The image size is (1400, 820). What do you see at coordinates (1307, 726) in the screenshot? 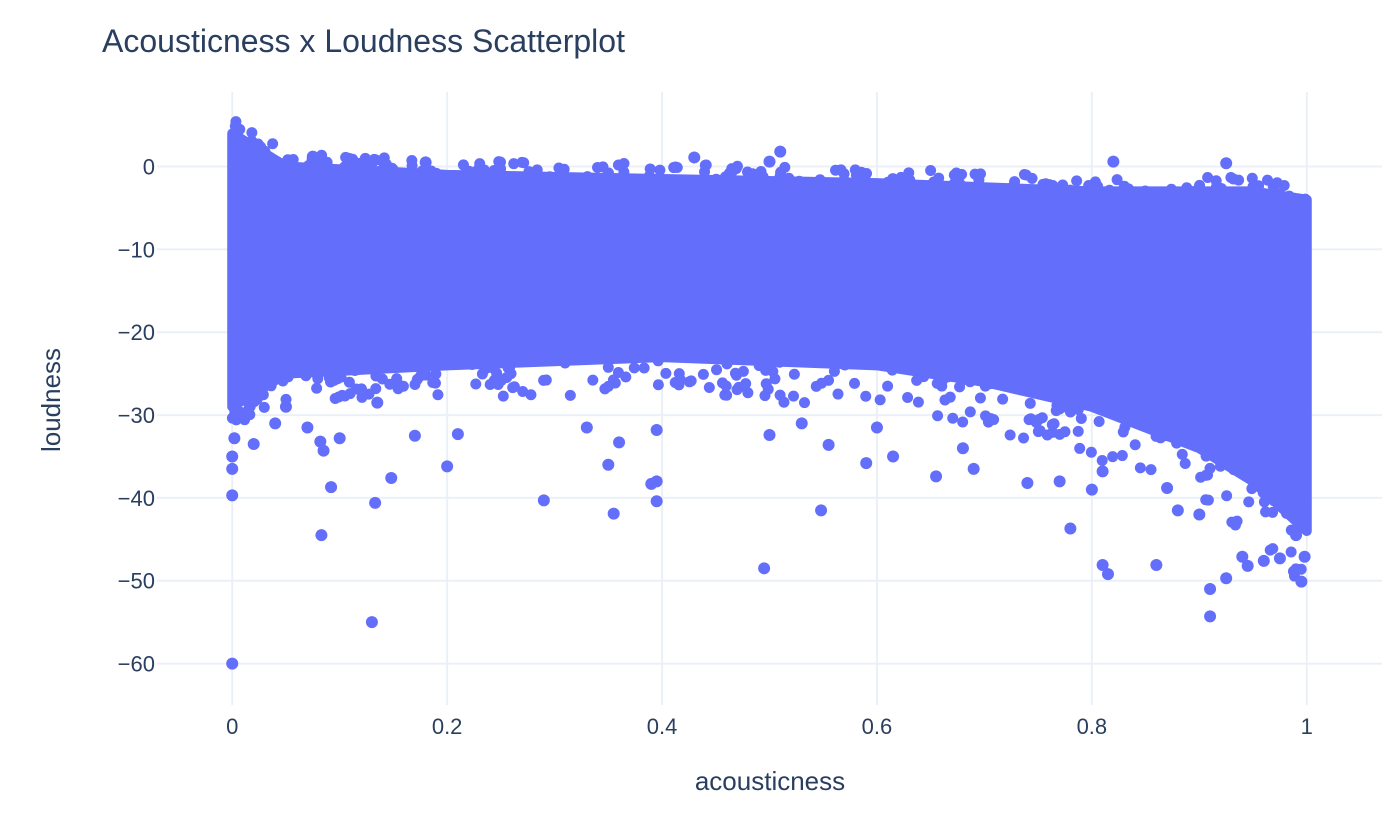
I see `x-tick-label: 1` at bounding box center [1307, 726].